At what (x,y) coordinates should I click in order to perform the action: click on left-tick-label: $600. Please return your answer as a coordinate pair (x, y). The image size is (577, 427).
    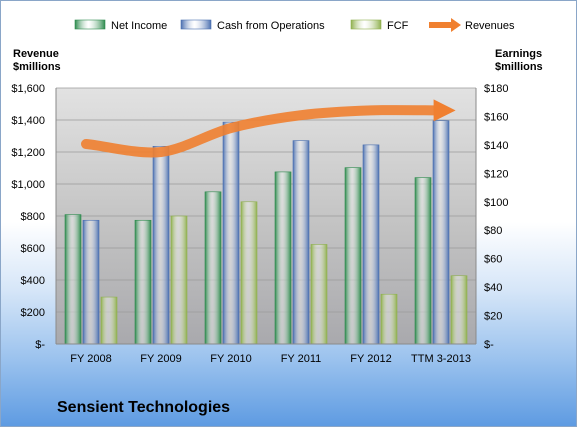
    Looking at the image, I should click on (33, 249).